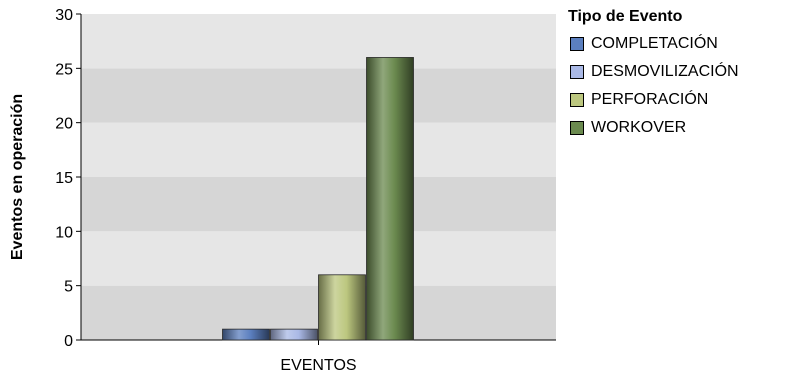 Image resolution: width=800 pixels, height=379 pixels. What do you see at coordinates (64, 15) in the screenshot?
I see `y-tick-label: 30` at bounding box center [64, 15].